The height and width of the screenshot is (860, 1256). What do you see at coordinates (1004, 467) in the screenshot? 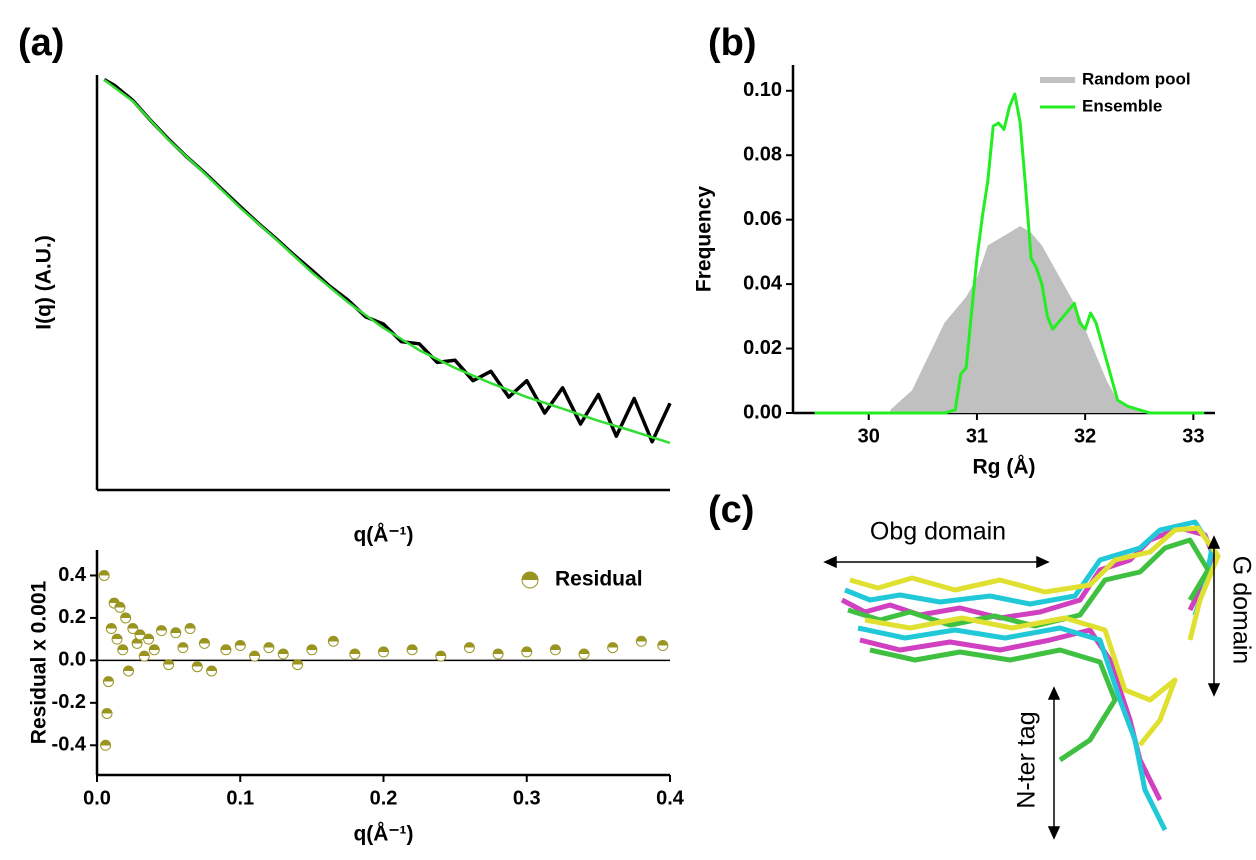
I see `x-axis-label: Rg (Å)` at bounding box center [1004, 467].